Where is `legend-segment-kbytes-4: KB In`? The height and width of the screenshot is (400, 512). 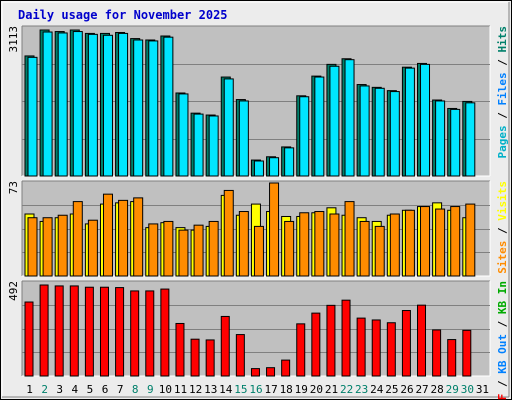
legend-segment-kbytes-4: KB In is located at coordinates (502, 297).